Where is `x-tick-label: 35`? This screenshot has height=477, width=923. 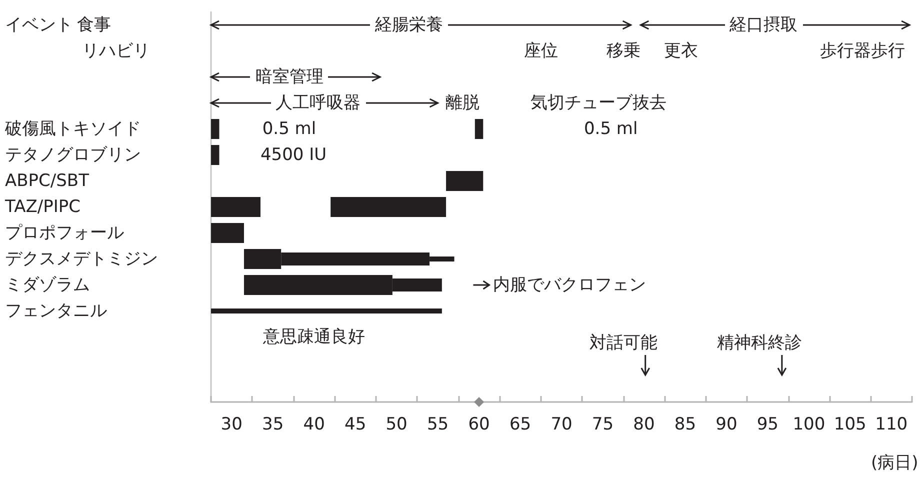 x-tick-label: 35 is located at coordinates (273, 424).